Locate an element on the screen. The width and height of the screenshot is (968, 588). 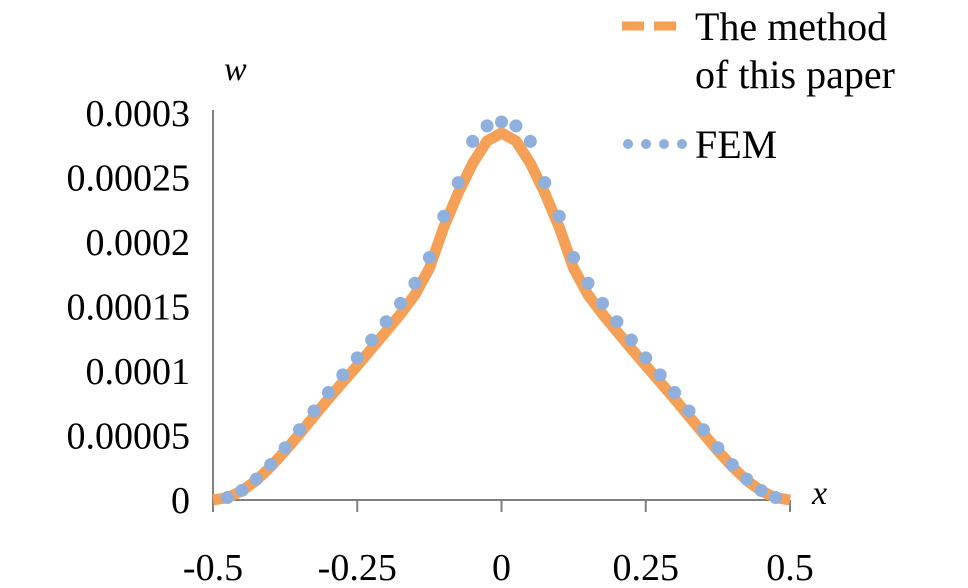
legend-label-fem: FEM is located at coordinates (736, 144).